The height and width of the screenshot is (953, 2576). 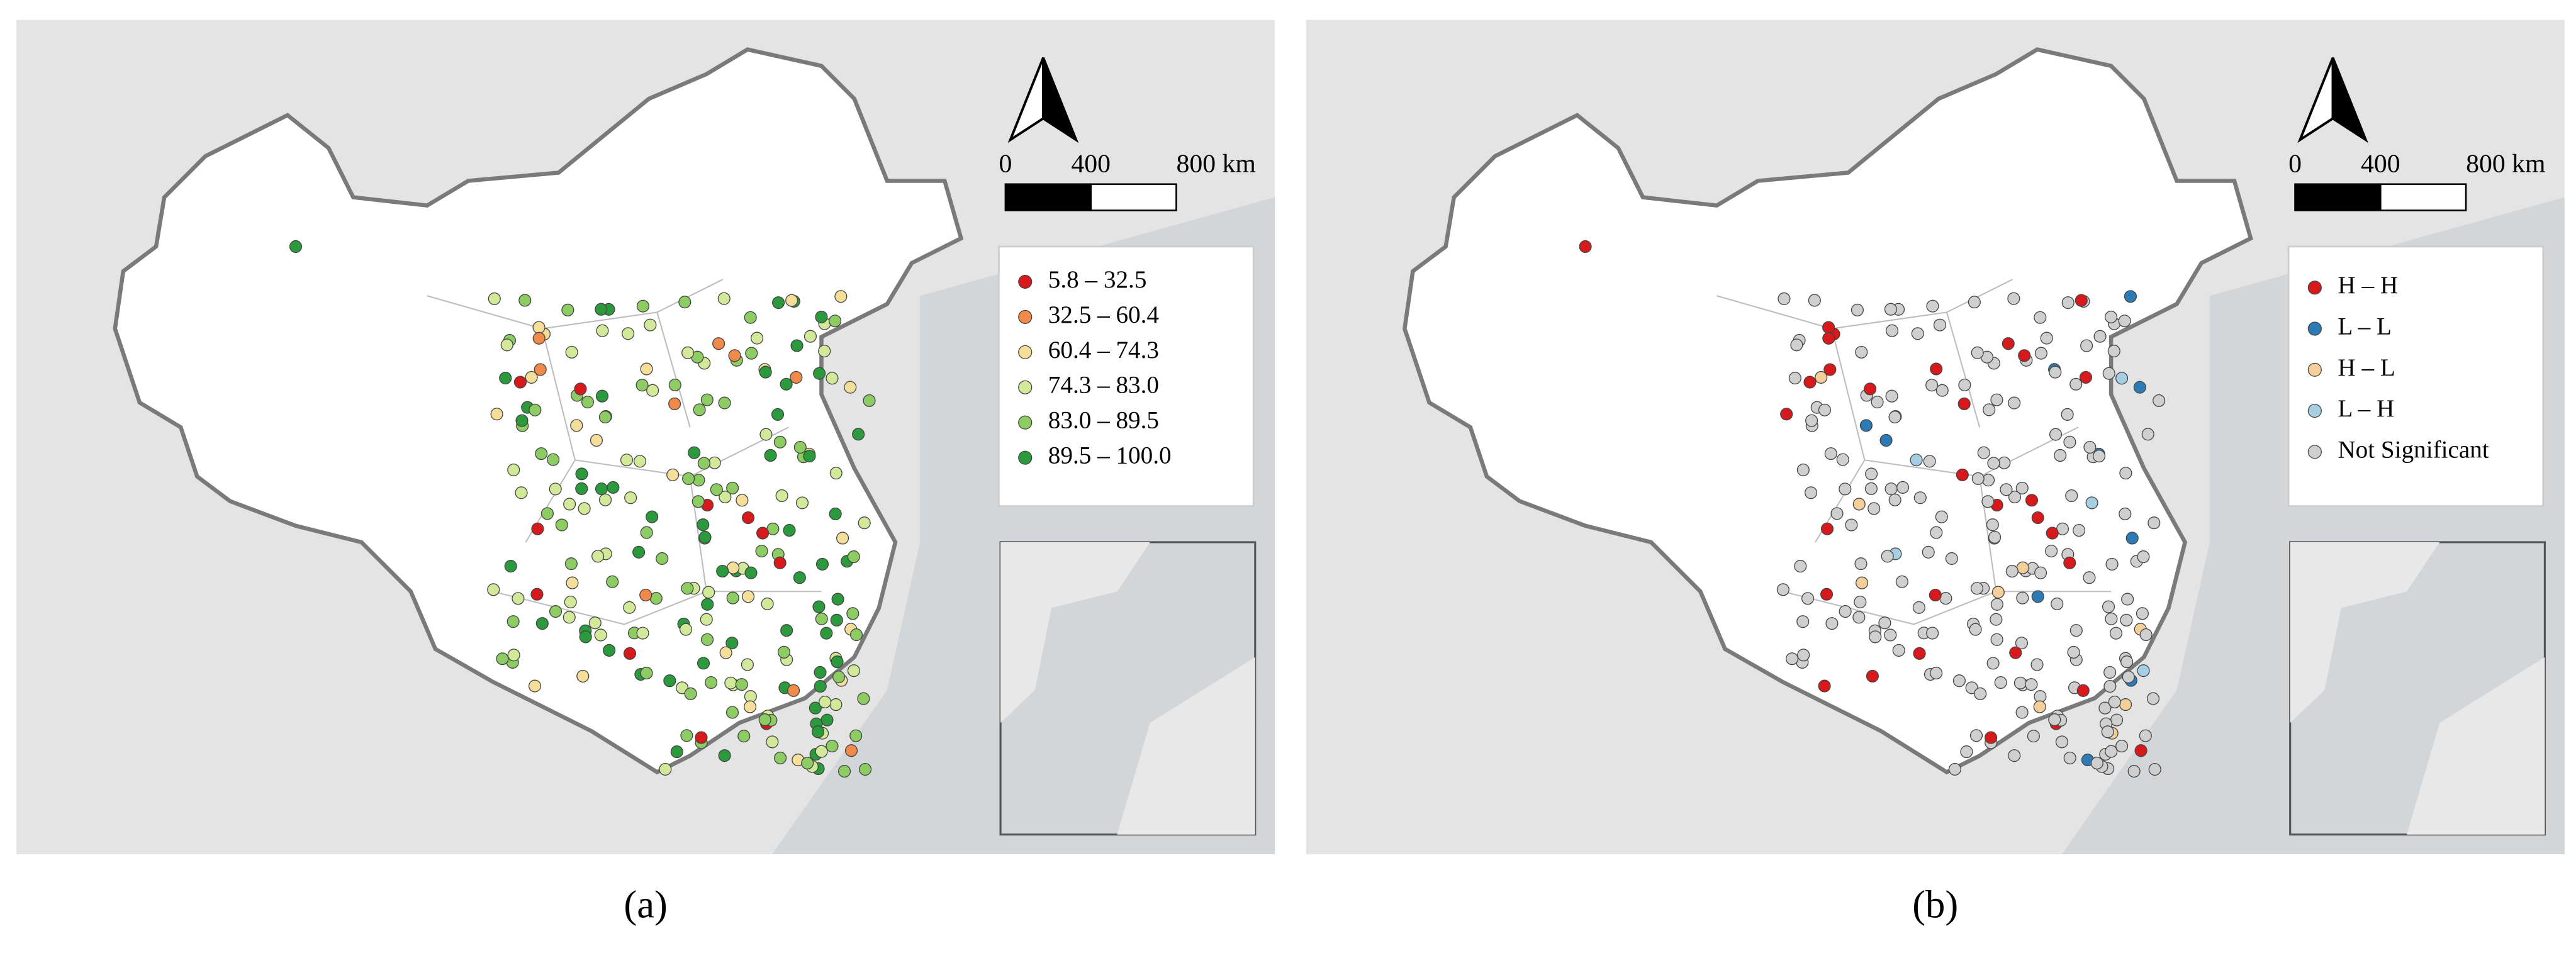 I want to click on legend-label: 60.4 – 74.3, so click(x=1103, y=351).